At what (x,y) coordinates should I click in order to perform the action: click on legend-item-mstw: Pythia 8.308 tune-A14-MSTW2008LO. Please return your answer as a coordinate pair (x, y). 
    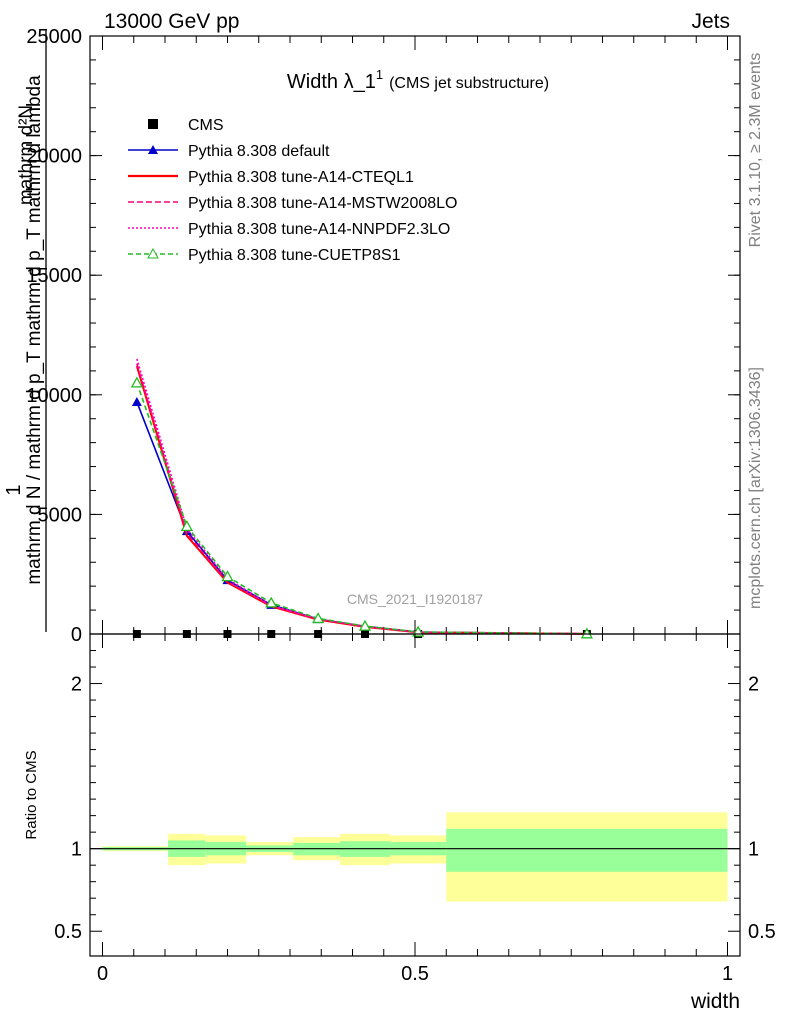
    Looking at the image, I should click on (292, 203).